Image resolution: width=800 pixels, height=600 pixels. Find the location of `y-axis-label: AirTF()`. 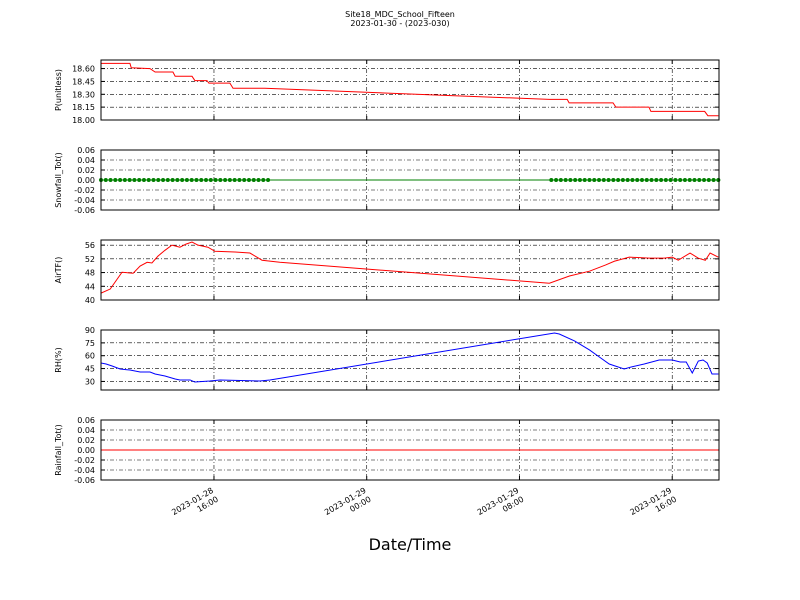

y-axis-label: AirTF() is located at coordinates (58, 270).